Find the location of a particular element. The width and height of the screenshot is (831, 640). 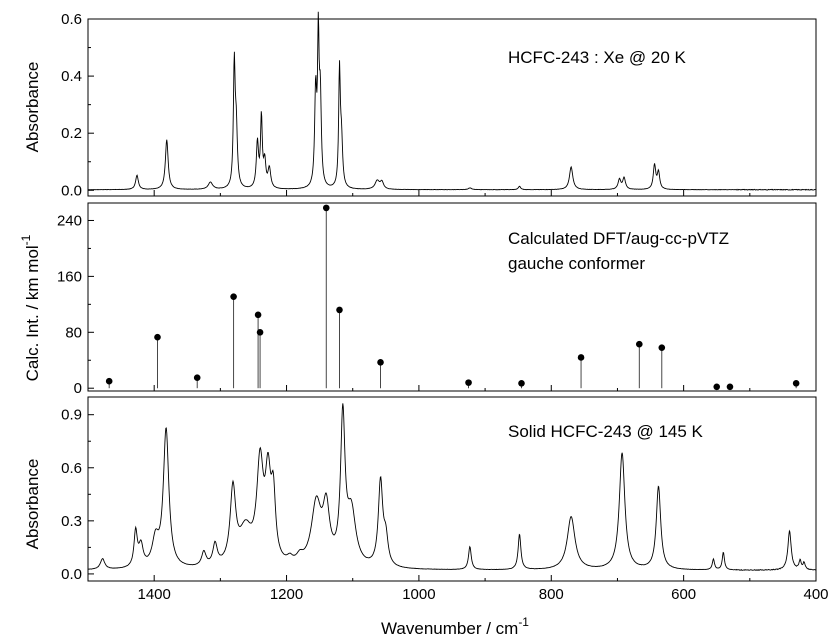

x-tick-label: 1200 is located at coordinates (286, 594).